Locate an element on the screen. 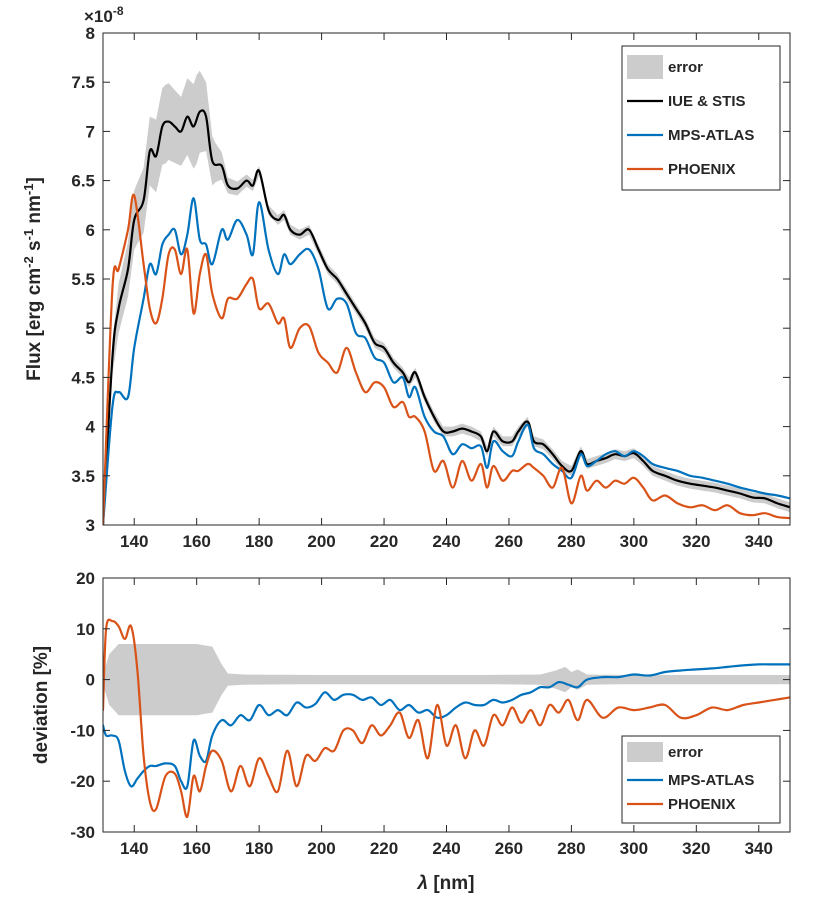 Image resolution: width=830 pixels, height=906 pixels. deviation-y-tick-label: 0 is located at coordinates (90, 680).